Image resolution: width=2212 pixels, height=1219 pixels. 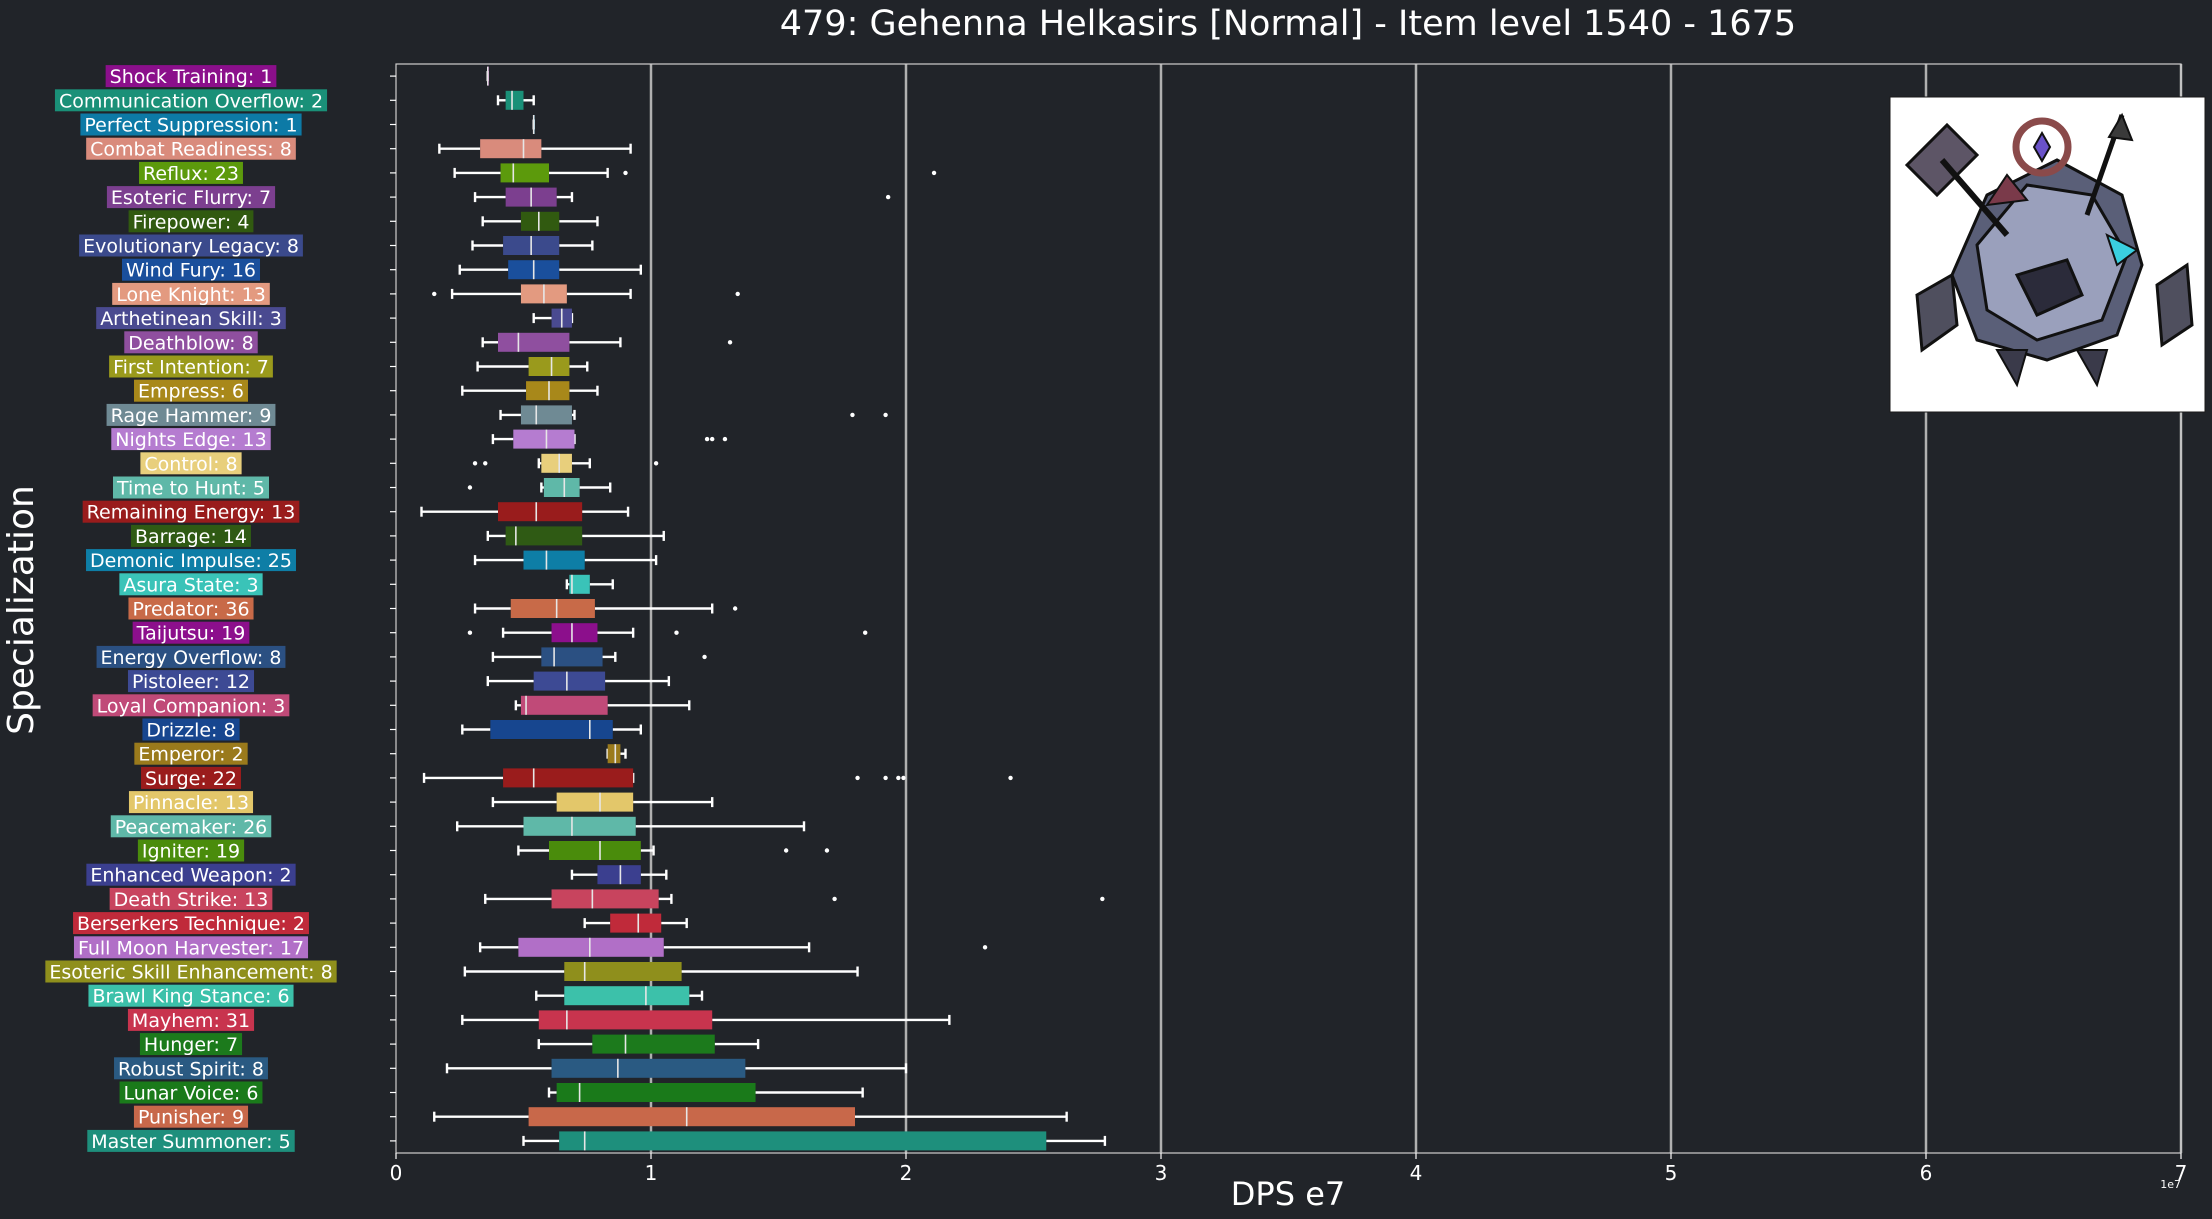 What do you see at coordinates (190, 876) in the screenshot?
I see `category-label-text: Enhanced Weapon: 2` at bounding box center [190, 876].